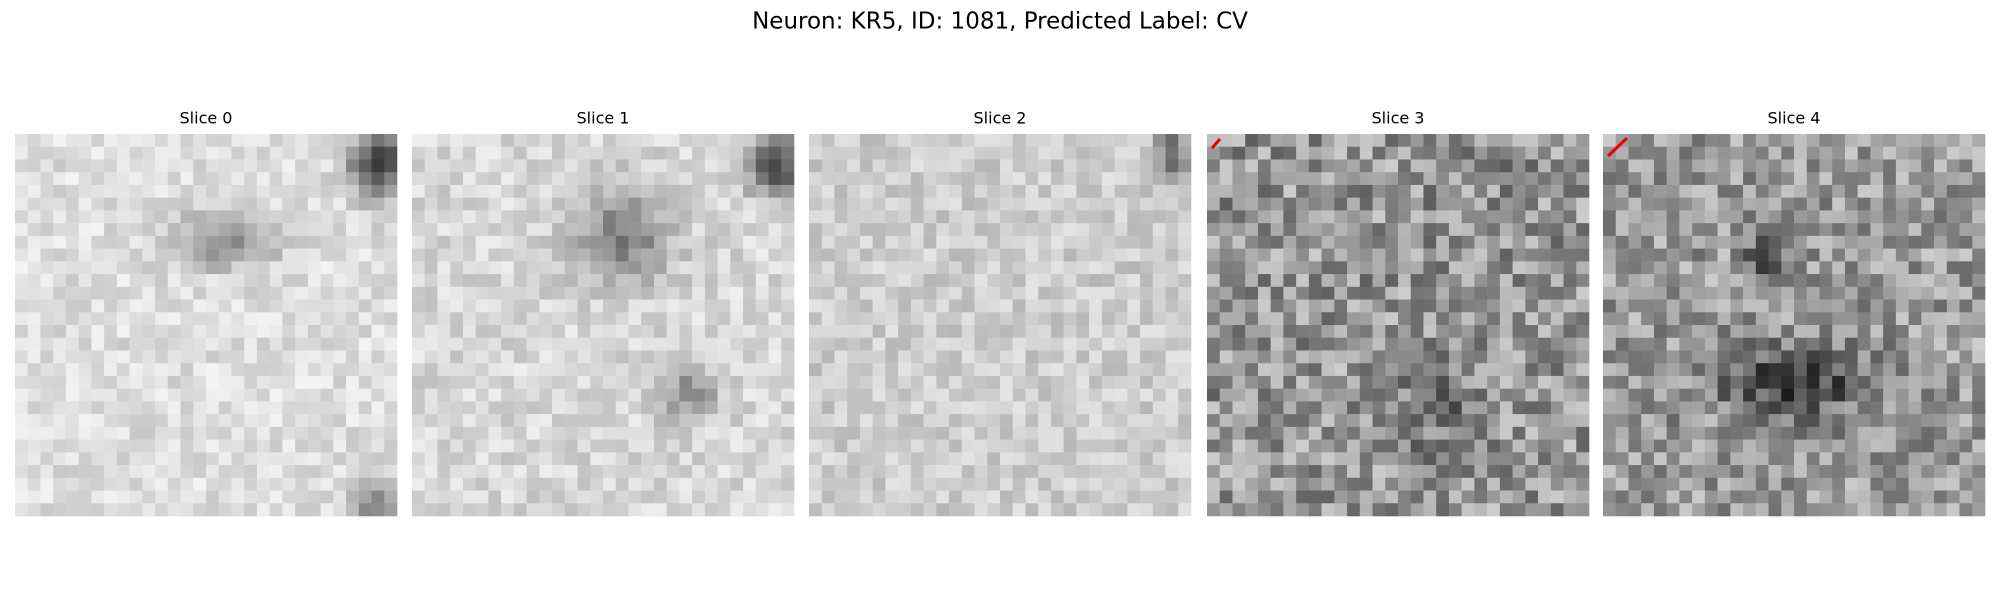  I want to click on panel-title: Slice 2, so click(1000, 118).